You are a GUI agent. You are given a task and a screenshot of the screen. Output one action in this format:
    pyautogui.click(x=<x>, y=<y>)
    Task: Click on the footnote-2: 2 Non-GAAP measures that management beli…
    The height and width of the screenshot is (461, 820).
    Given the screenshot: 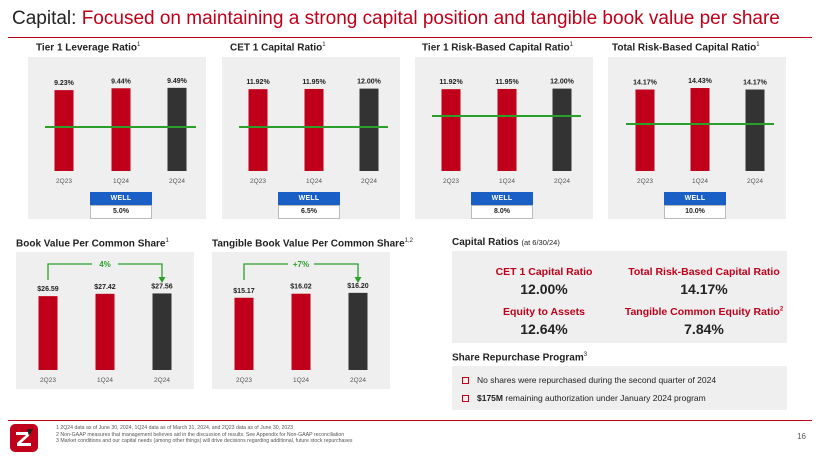 What is the action you would take?
    pyautogui.click(x=200, y=434)
    